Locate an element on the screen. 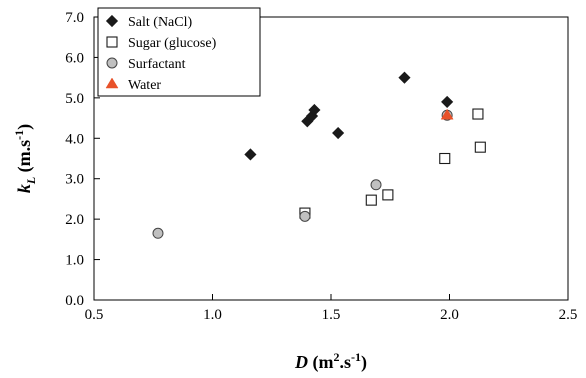 The width and height of the screenshot is (586, 378). y-tick-label: 1.0 is located at coordinates (74, 261).